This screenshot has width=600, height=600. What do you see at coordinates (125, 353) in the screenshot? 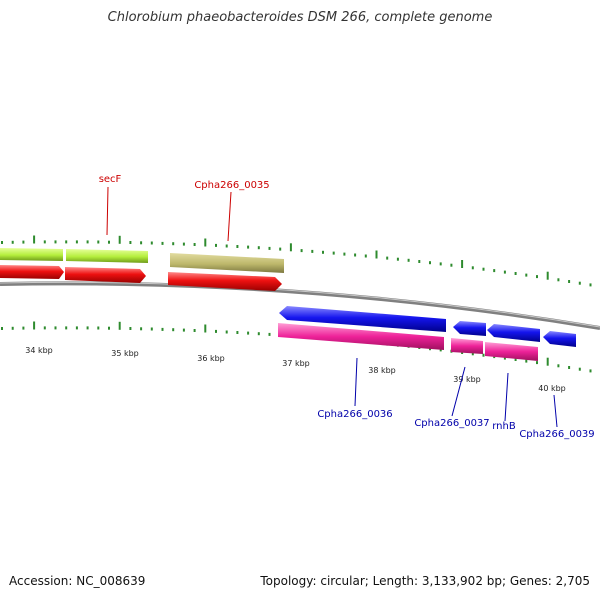
I see `kbp-label: 35 kbp` at bounding box center [125, 353].